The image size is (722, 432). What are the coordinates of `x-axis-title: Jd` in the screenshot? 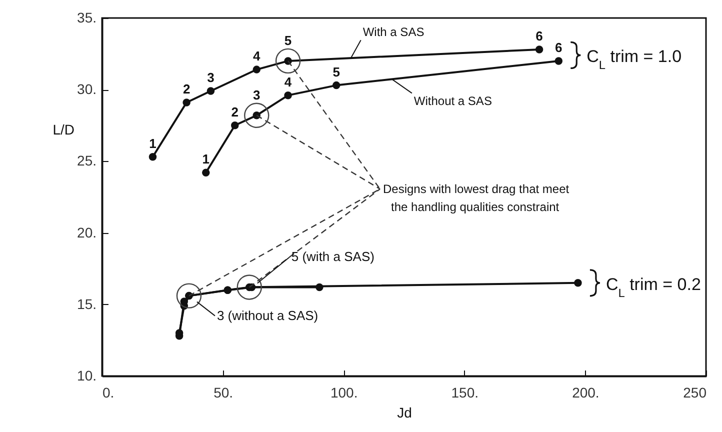 It's located at (404, 412).